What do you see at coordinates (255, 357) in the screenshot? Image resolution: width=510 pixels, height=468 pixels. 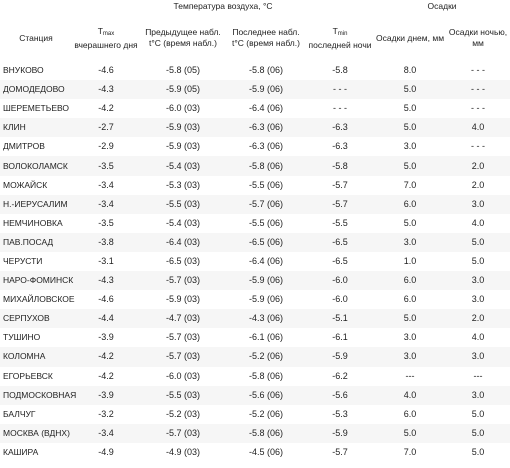 I see `table-row: КОЛОМНА -4.2 -5.7 (03) -5.2 (06) -5.9 3.0 3.0` at bounding box center [255, 357].